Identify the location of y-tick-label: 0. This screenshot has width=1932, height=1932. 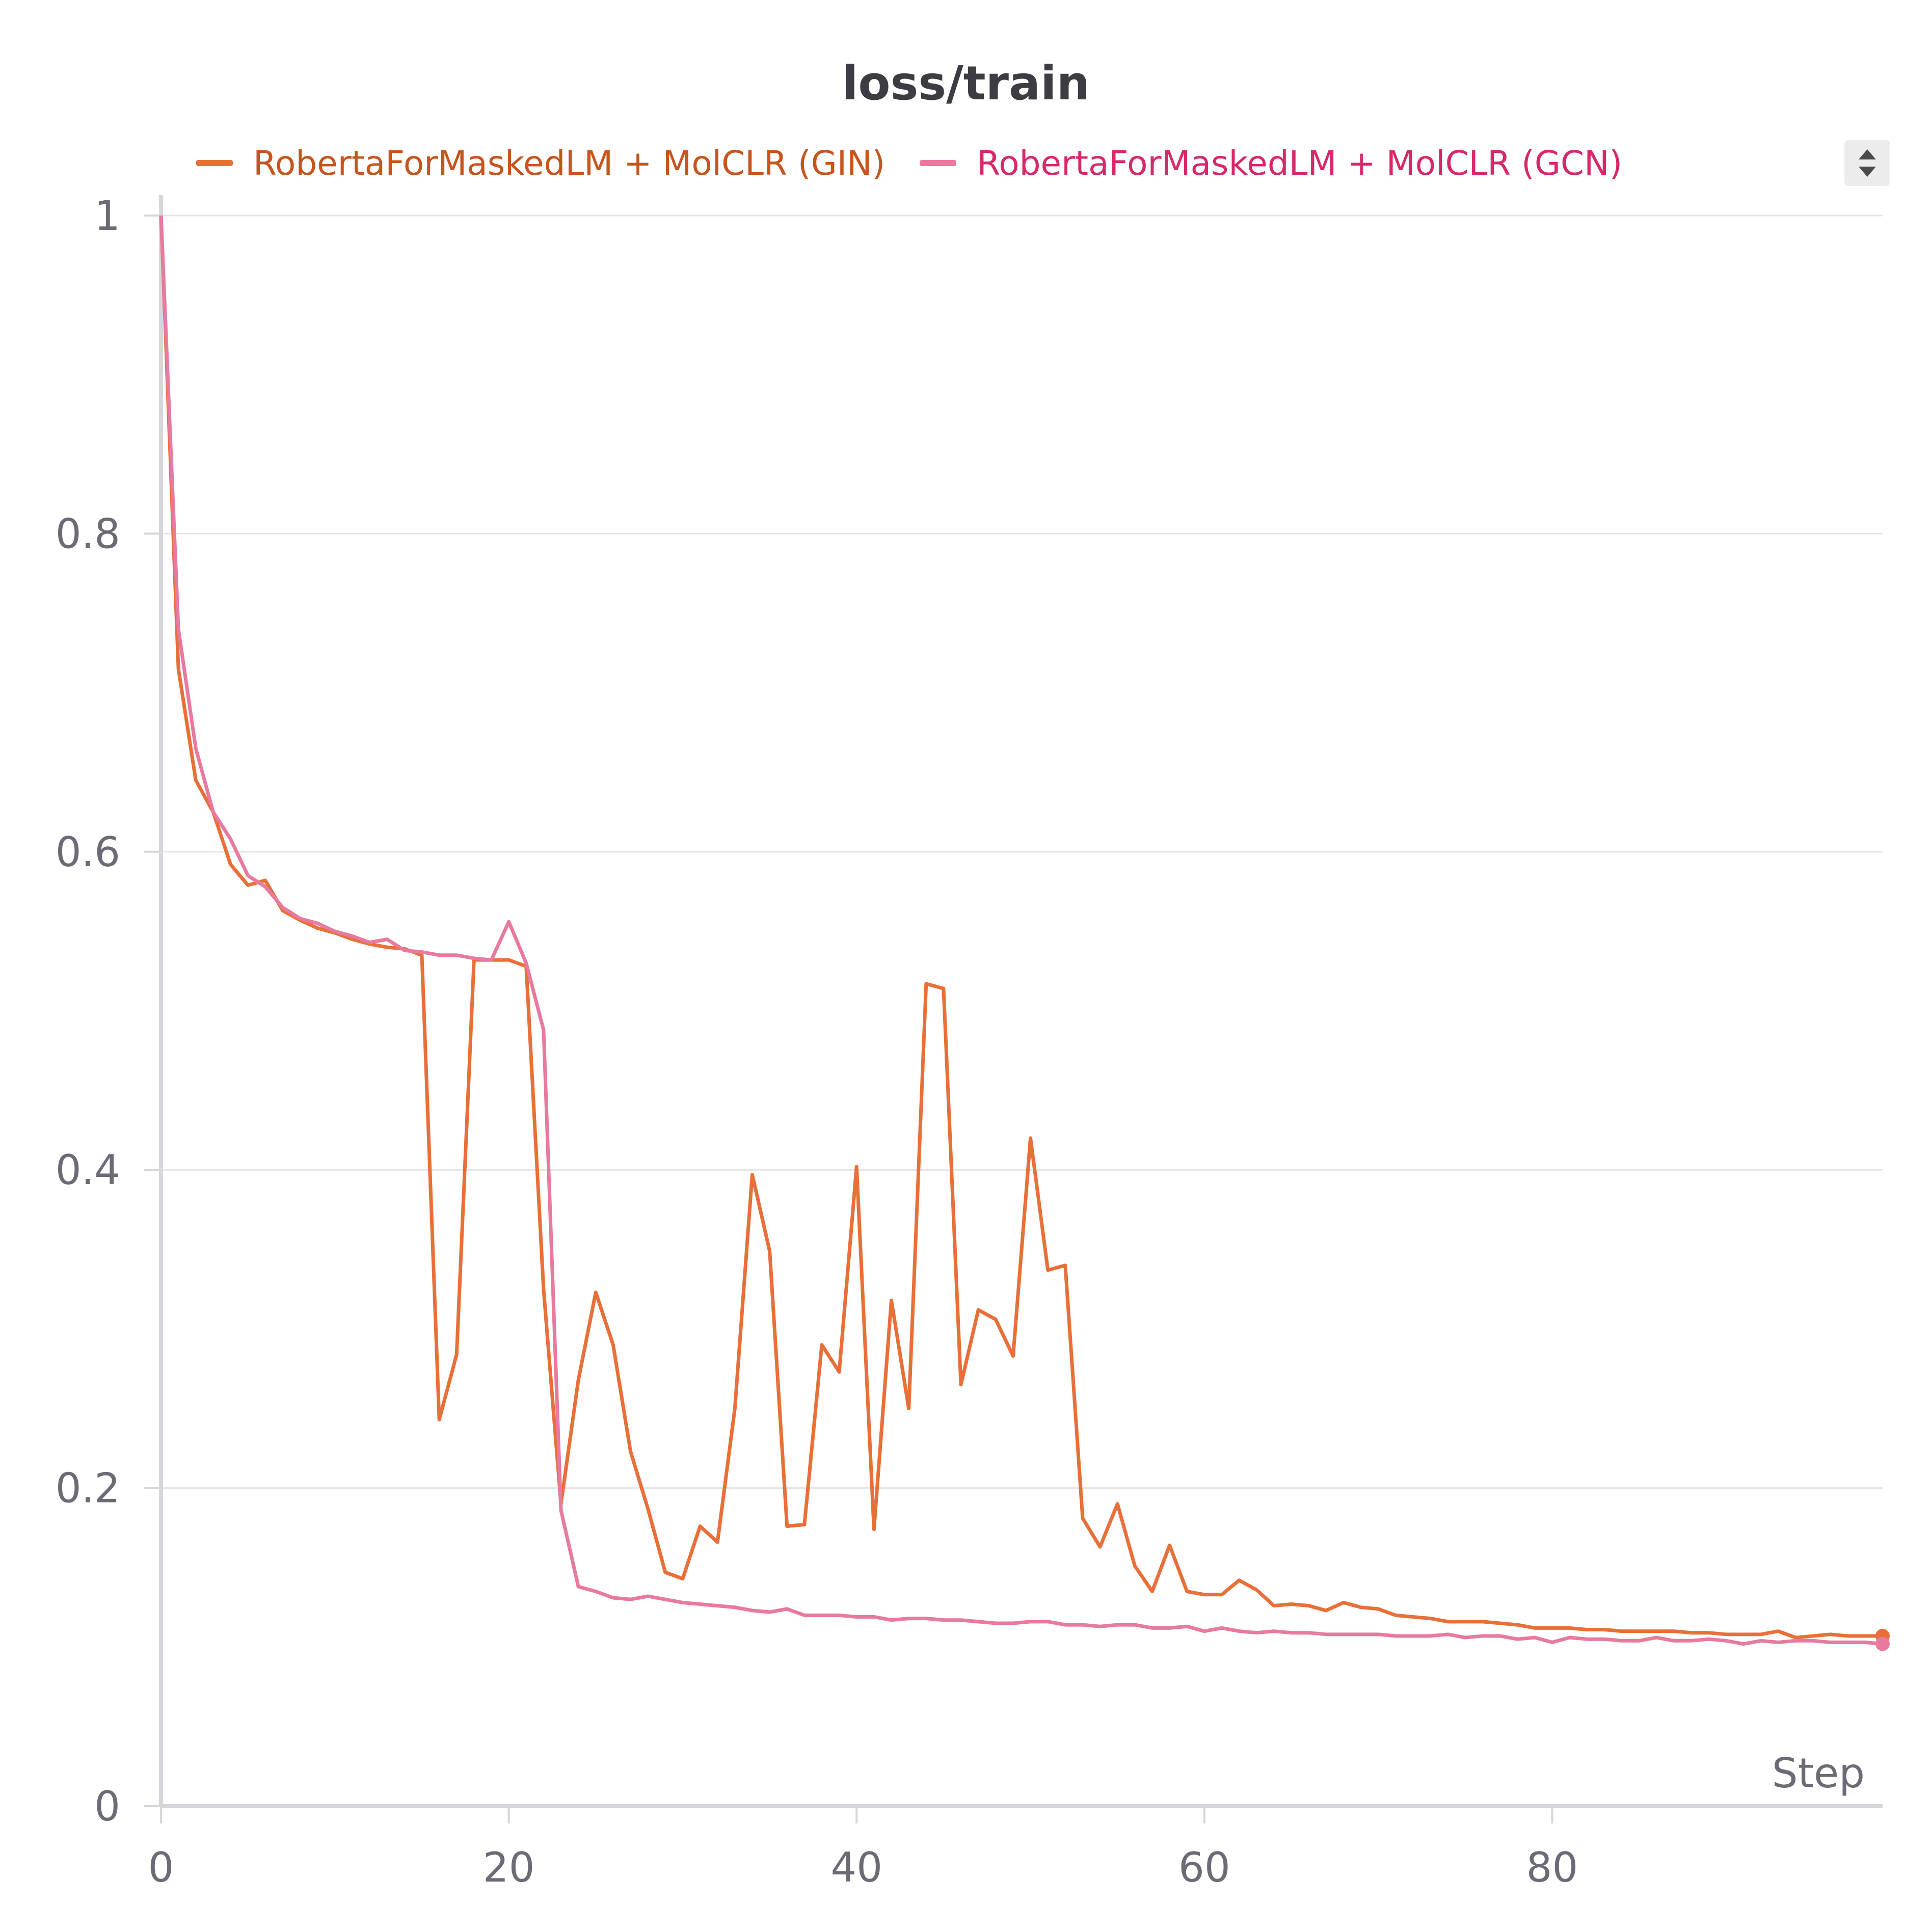
(107, 1806).